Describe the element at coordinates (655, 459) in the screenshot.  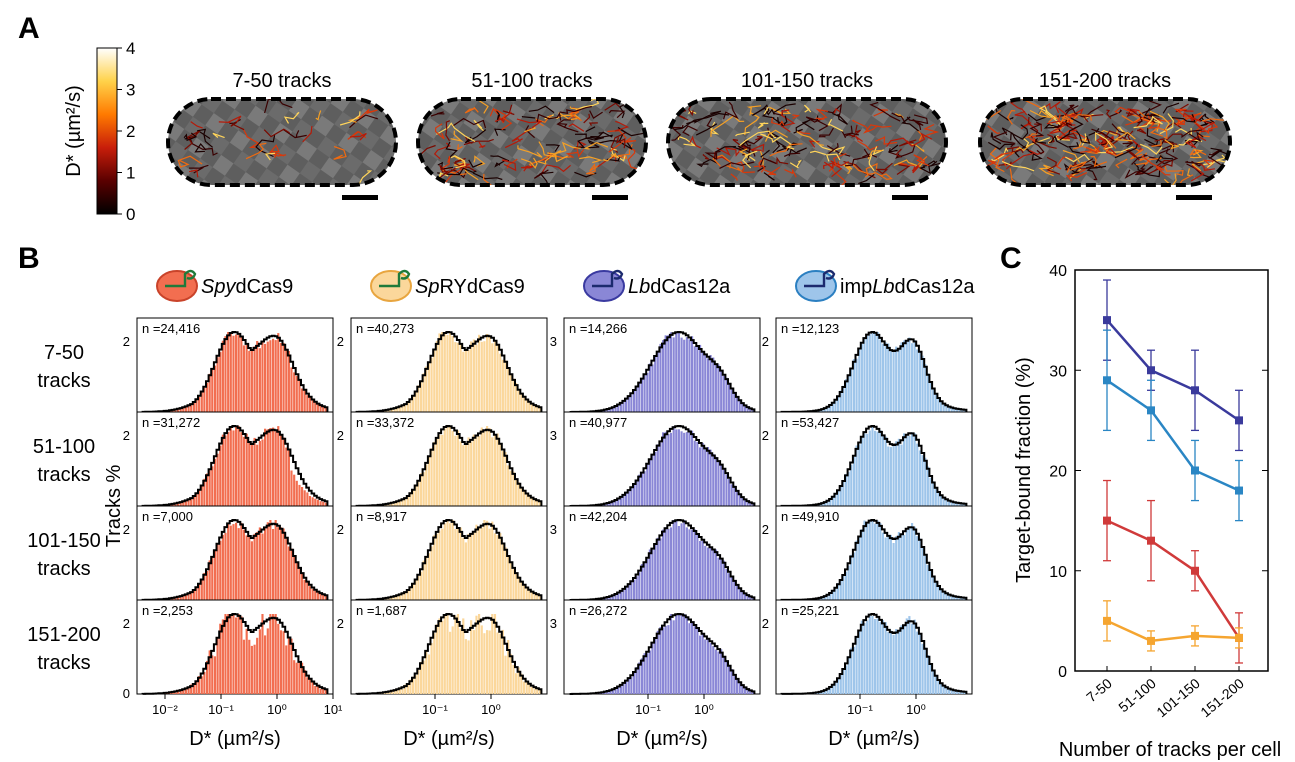
I see `histogram-panel: n =40,977 3` at that location.